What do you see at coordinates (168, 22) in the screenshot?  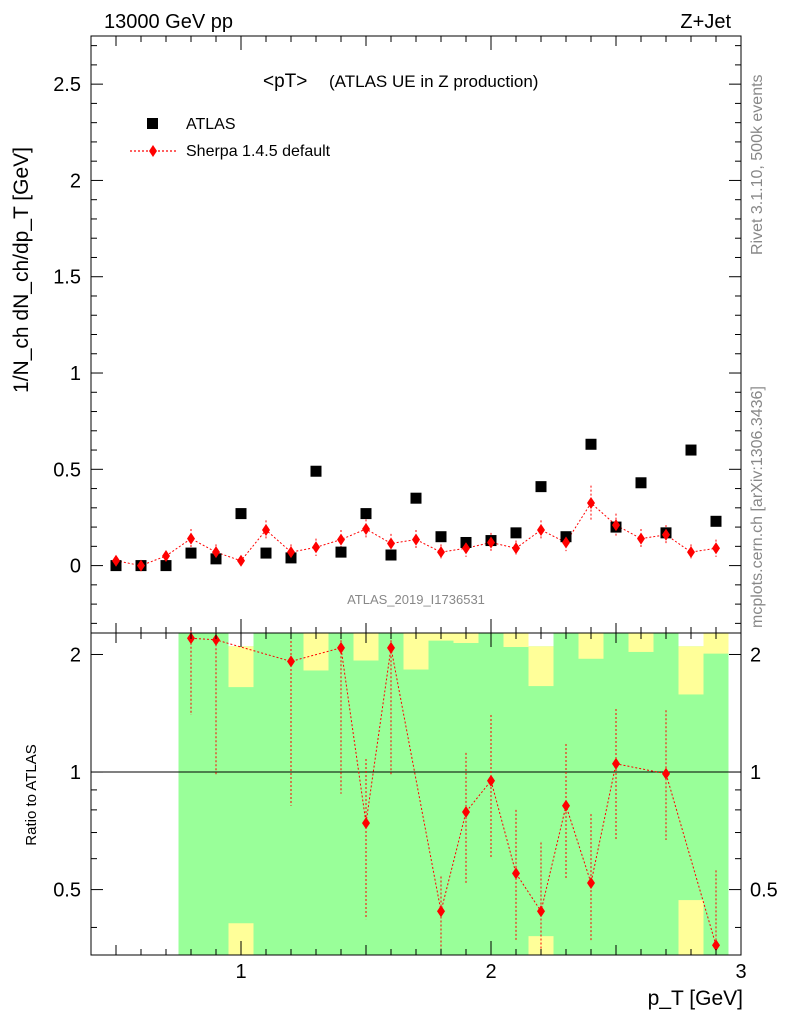 I see `header-left: 13000 GeV pp` at bounding box center [168, 22].